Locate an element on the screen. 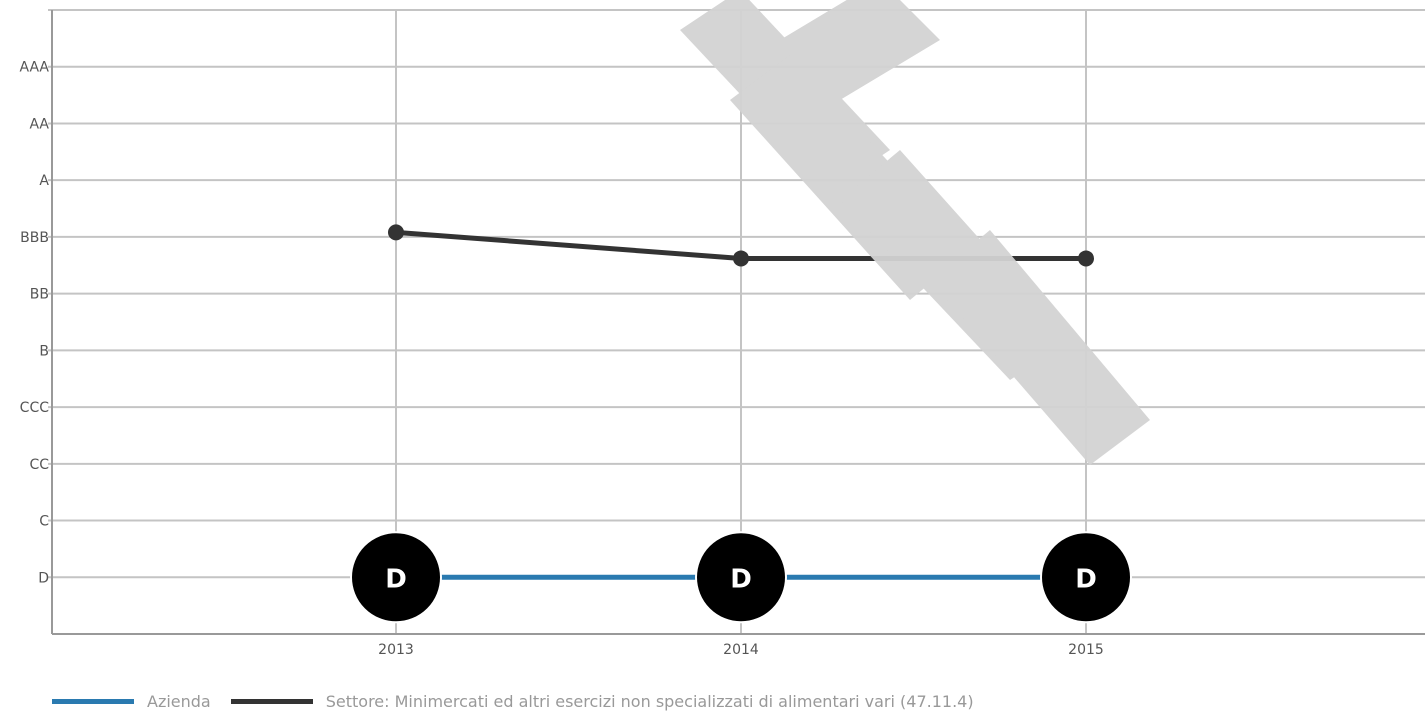 The width and height of the screenshot is (1425, 715). point-azienda-2014 is located at coordinates (741, 577).